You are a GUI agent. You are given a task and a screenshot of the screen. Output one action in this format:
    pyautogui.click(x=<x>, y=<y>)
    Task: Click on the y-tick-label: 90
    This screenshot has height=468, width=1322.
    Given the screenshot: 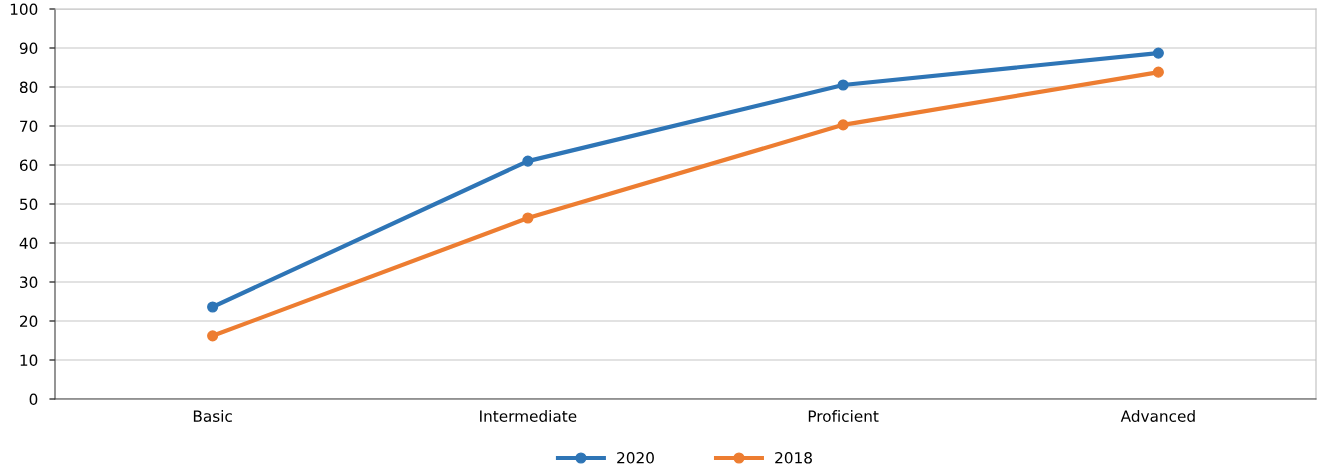 What is the action you would take?
    pyautogui.click(x=28, y=48)
    